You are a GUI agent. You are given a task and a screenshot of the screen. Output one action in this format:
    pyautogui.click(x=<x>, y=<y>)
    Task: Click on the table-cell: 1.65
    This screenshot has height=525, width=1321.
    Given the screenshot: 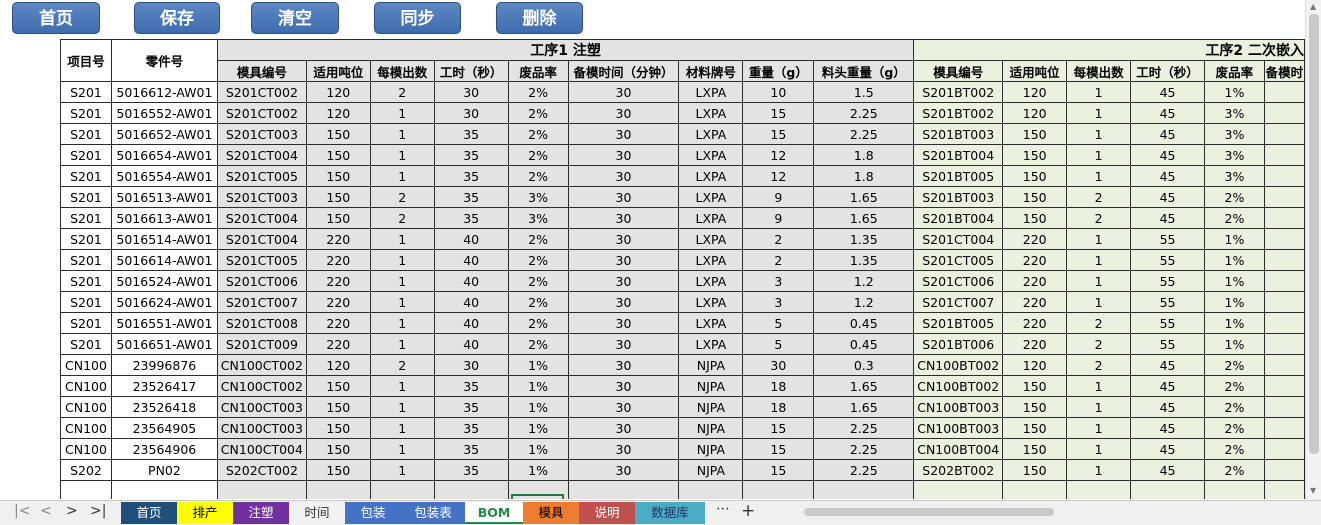 What is the action you would take?
    pyautogui.click(x=864, y=197)
    